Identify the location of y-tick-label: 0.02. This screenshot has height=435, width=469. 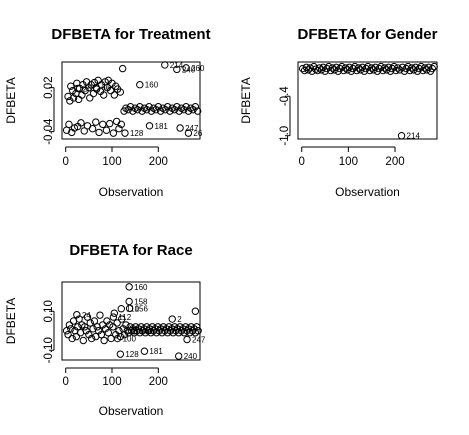
(49, 87).